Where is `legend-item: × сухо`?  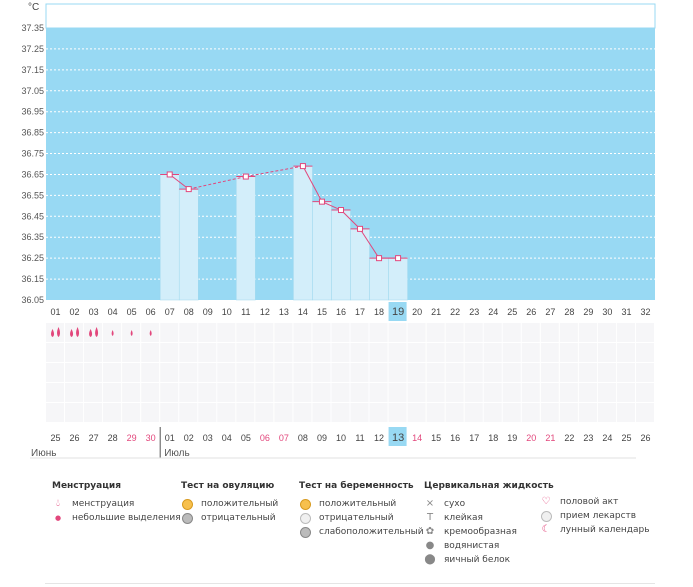
legend-item: × сухо is located at coordinates (489, 504).